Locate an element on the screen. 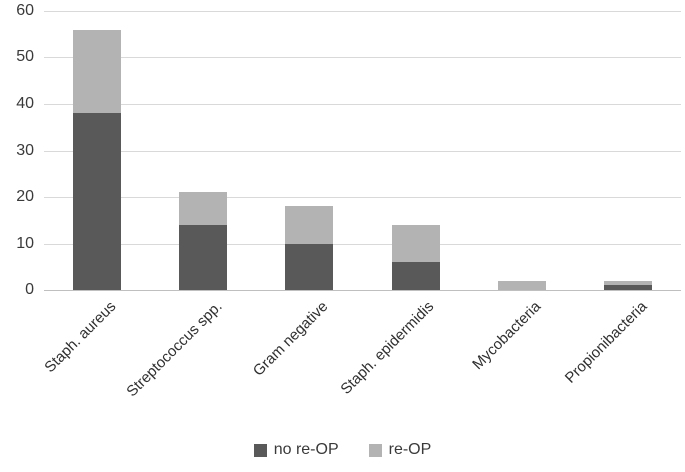 Image resolution: width=685 pixels, height=472 pixels. y-axis-tick-label: 10 is located at coordinates (25, 243).